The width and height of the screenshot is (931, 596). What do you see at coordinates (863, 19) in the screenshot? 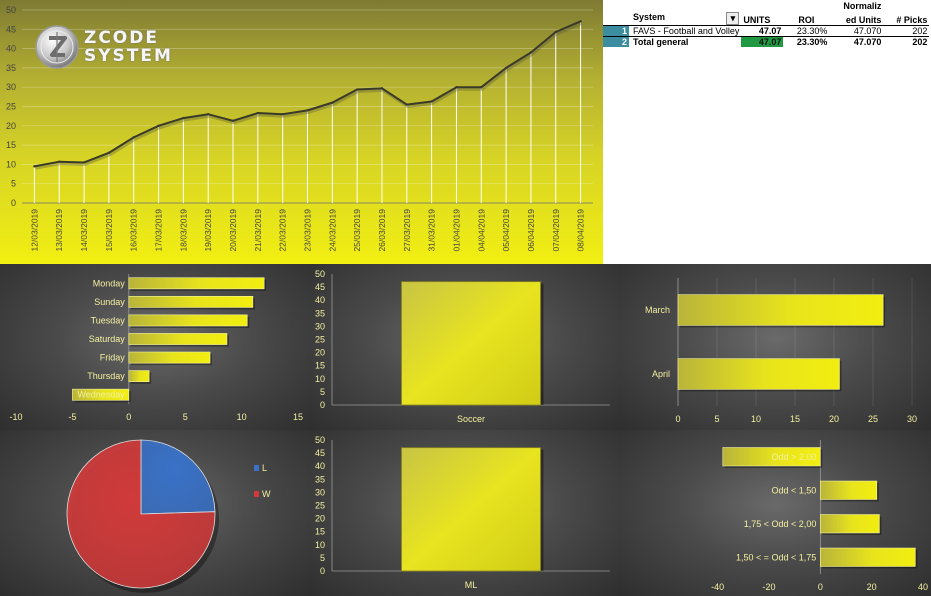
I see `normalized-header-line2: ed Units` at bounding box center [863, 19].